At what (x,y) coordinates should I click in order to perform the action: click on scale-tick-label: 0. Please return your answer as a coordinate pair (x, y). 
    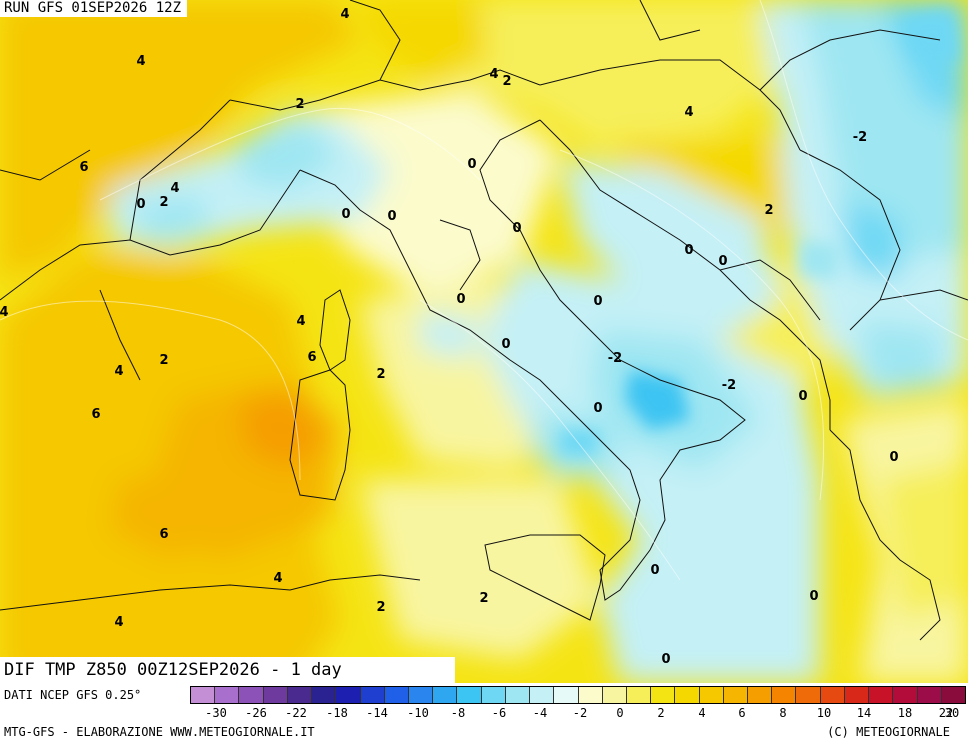
    Looking at the image, I should click on (620, 713).